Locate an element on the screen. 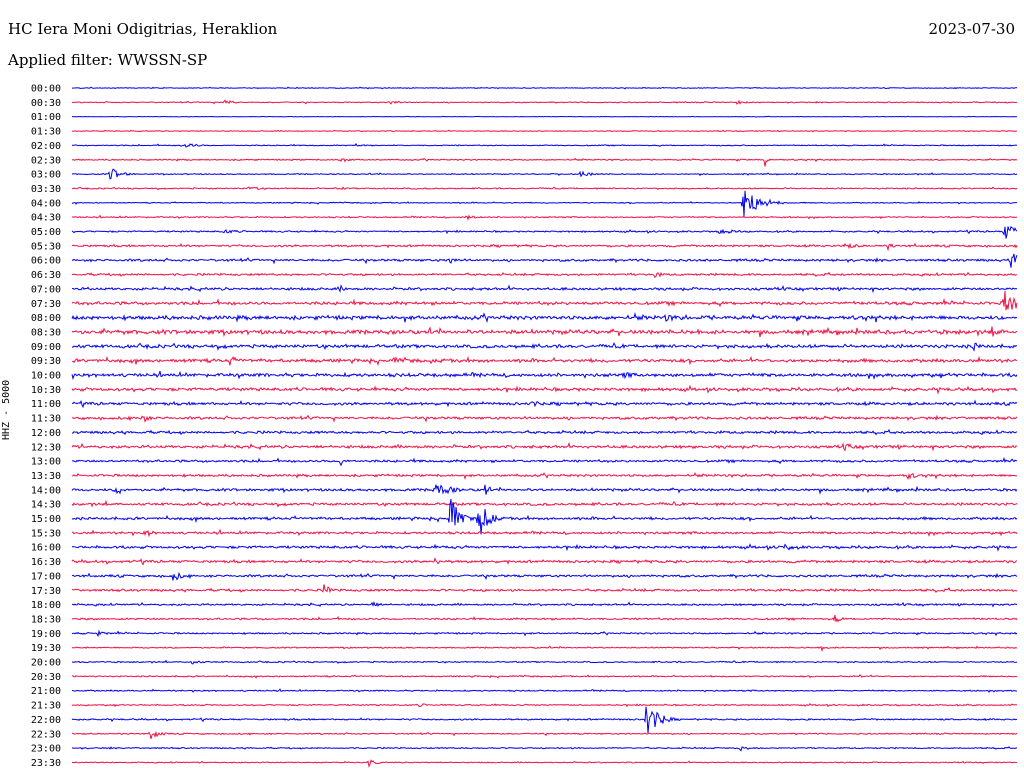 The image size is (1024, 780). row-time-label: 01:30 is located at coordinates (46, 132).